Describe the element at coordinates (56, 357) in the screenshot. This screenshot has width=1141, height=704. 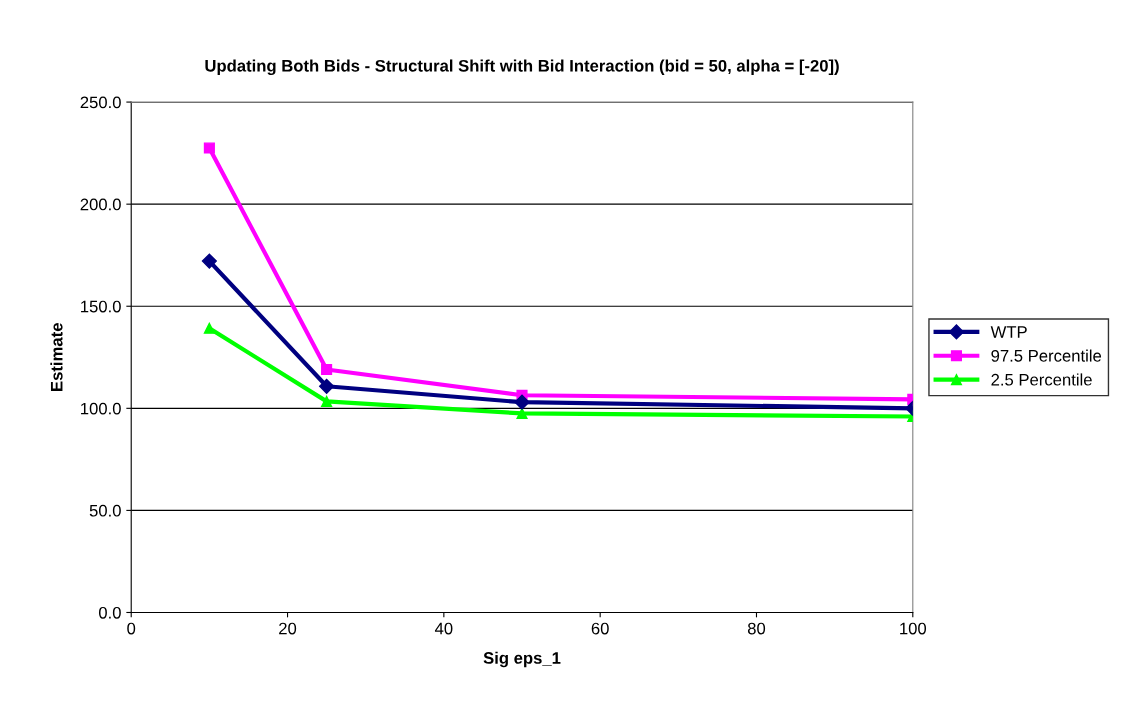
I see `y-axis-title: Estimate` at that location.